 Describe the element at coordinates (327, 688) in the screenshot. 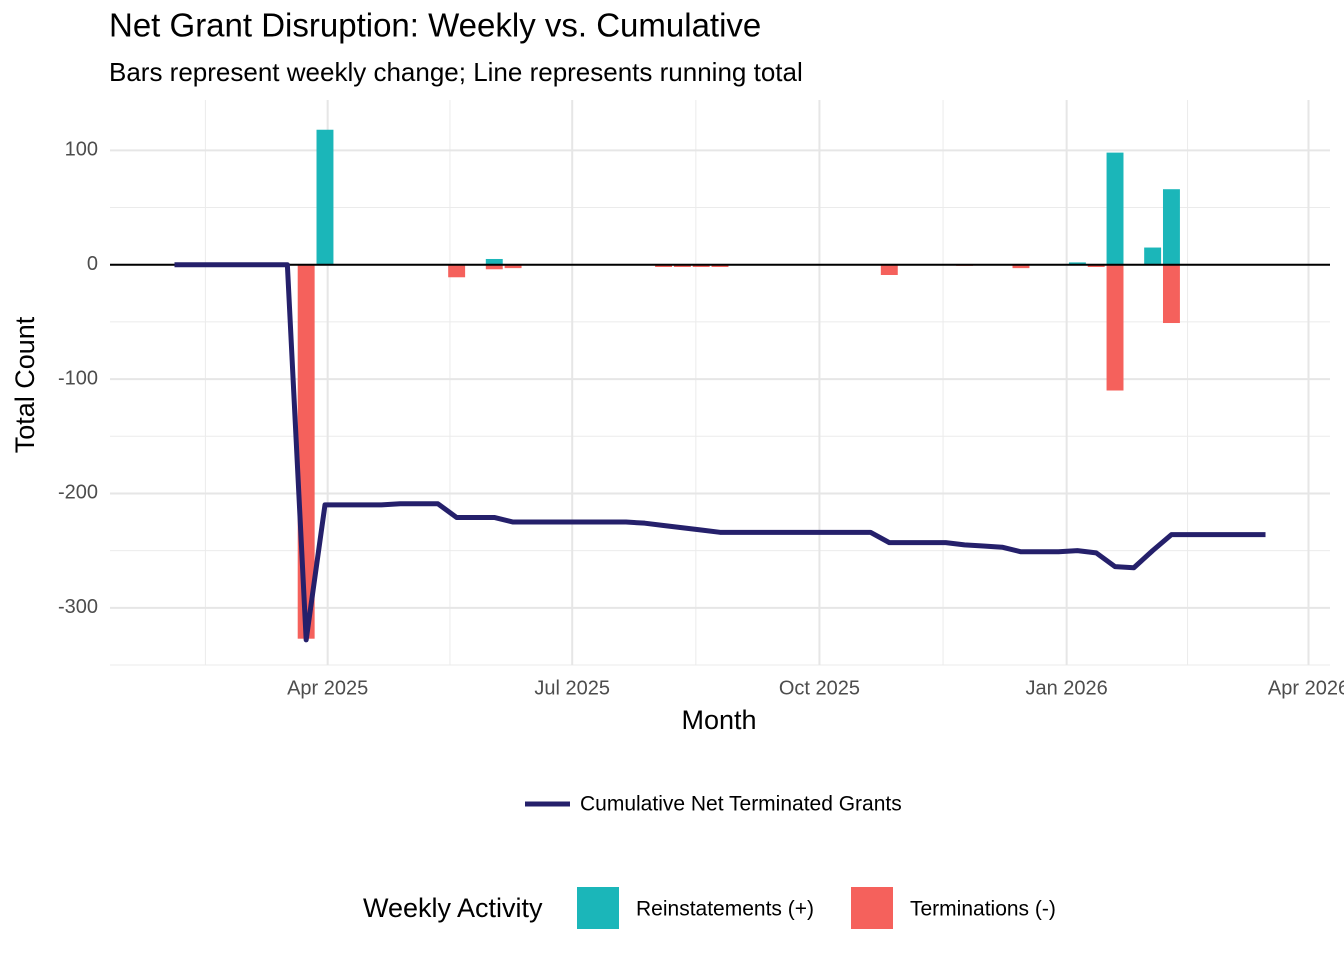

I see `x-tick-label: Apr 2025` at that location.